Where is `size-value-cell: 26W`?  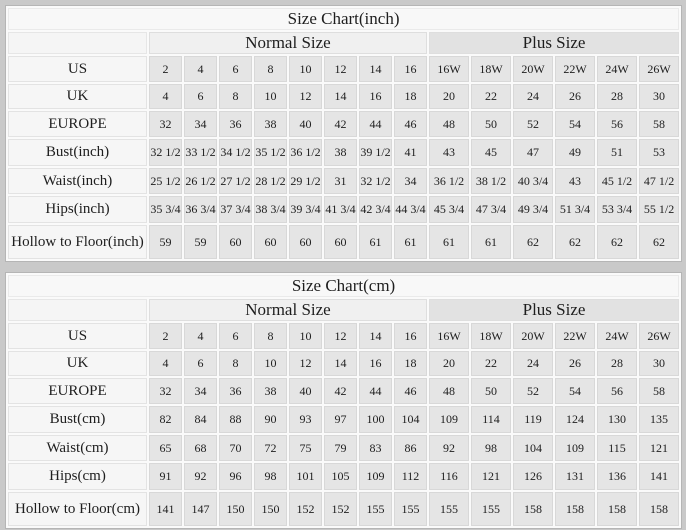
size-value-cell: 26W is located at coordinates (659, 336).